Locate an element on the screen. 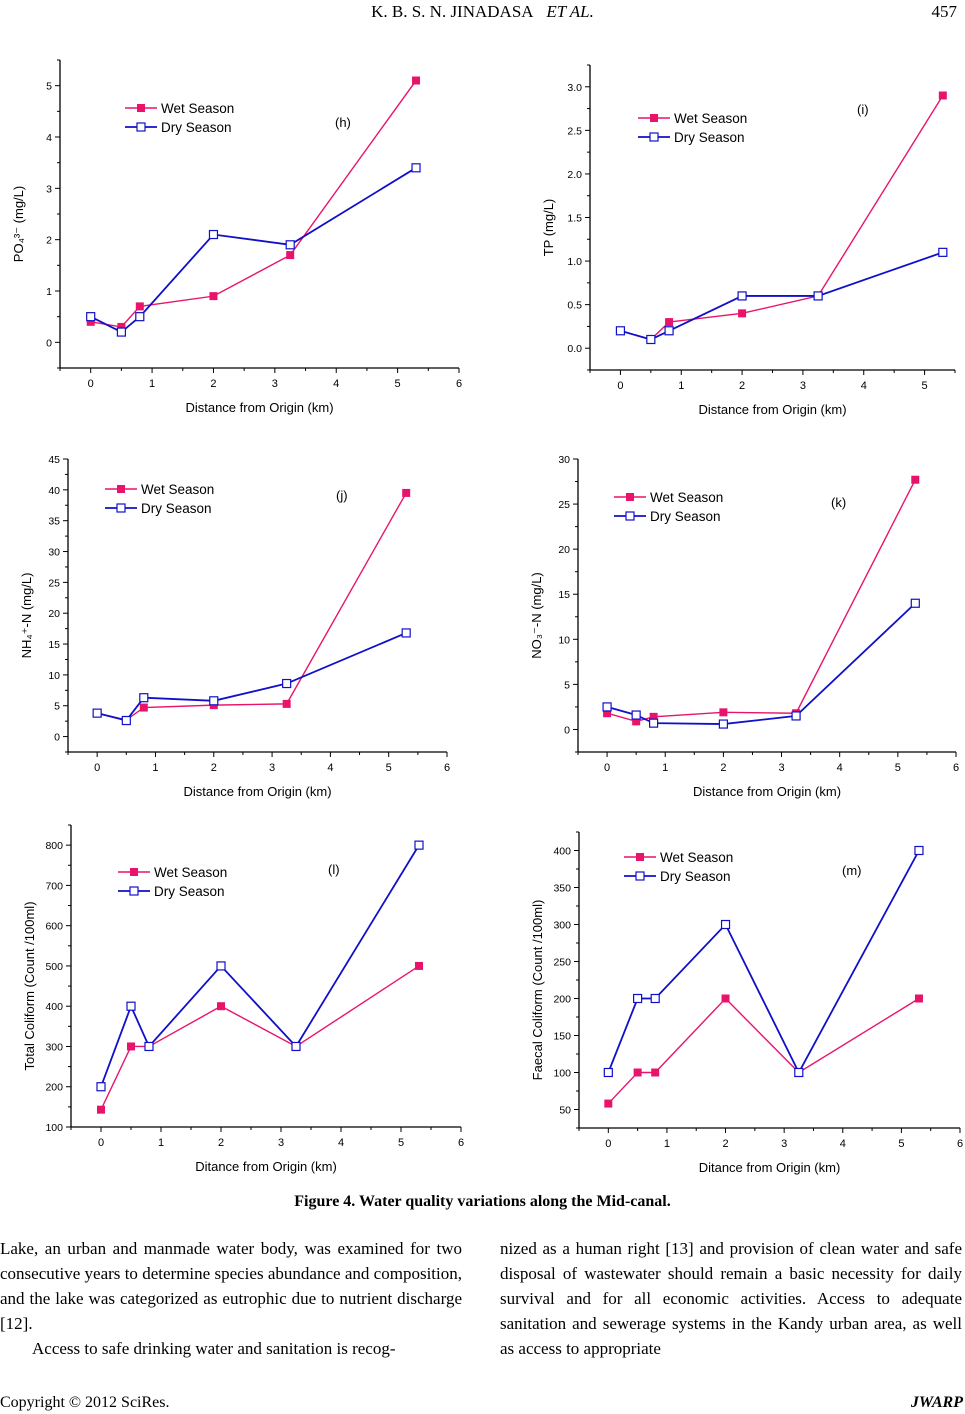 This screenshot has width=965, height=1414. y-tick-label: 500 is located at coordinates (54, 967).